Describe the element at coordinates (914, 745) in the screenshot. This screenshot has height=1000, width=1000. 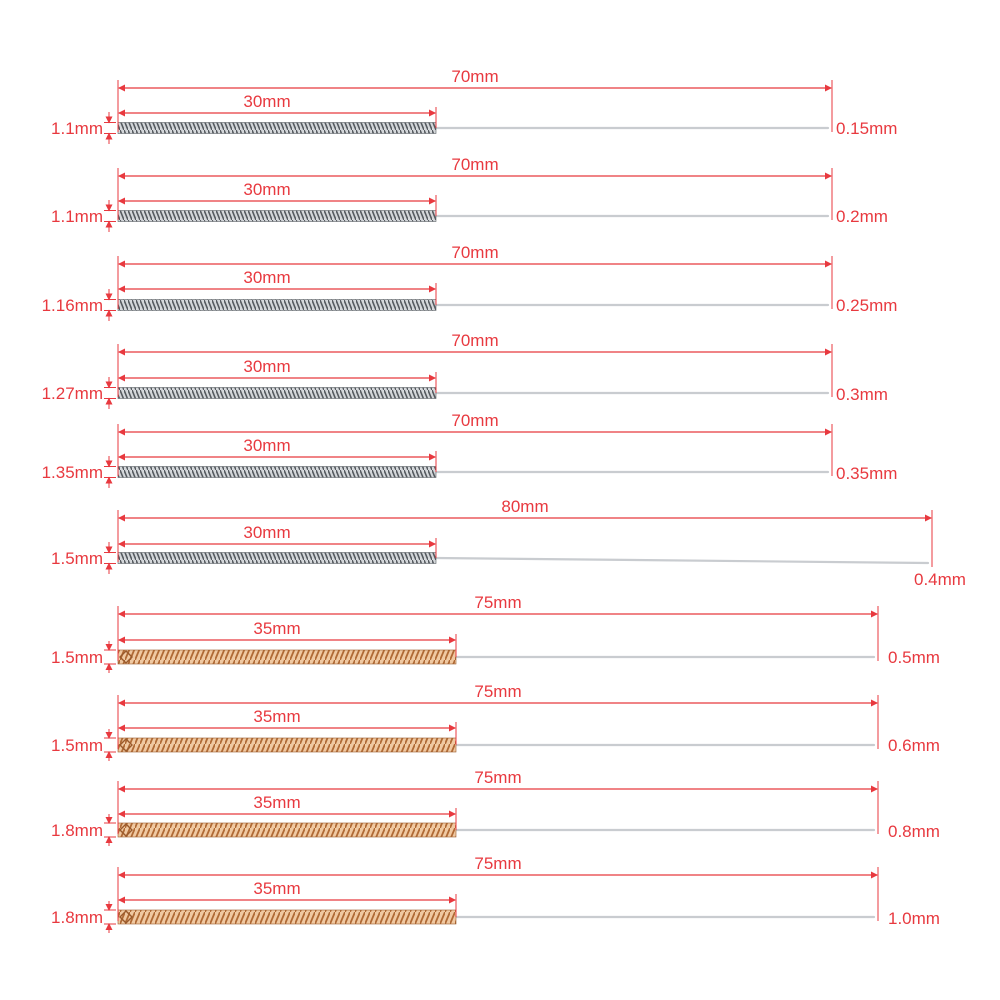
I see `tip-diameter-label: 0.6mm` at that location.